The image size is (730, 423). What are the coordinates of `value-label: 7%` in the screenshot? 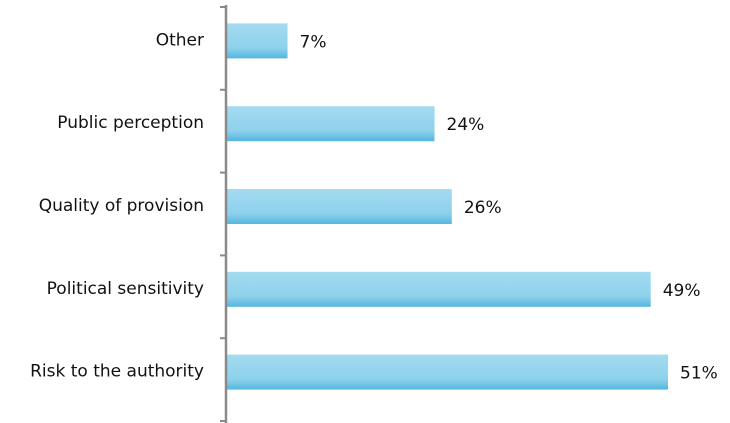 It's located at (313, 42).